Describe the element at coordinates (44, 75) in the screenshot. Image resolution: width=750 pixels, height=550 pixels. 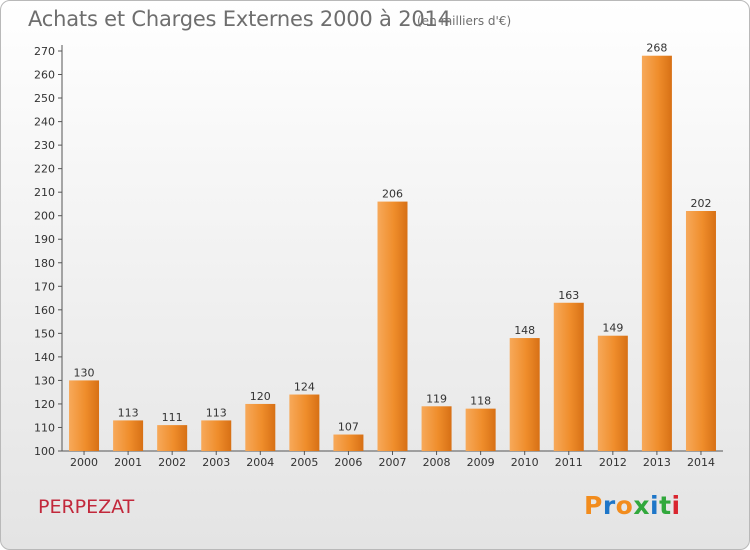
I see `y-tick-label: 260` at that location.